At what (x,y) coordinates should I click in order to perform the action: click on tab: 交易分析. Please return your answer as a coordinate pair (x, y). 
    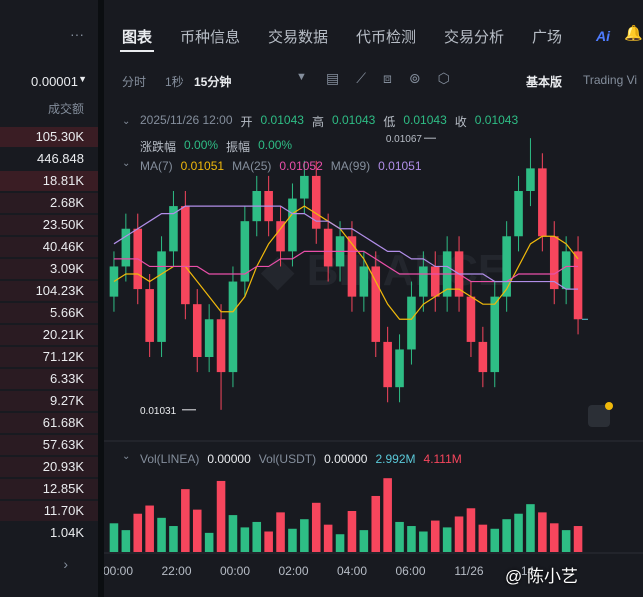
    Looking at the image, I should click on (474, 37).